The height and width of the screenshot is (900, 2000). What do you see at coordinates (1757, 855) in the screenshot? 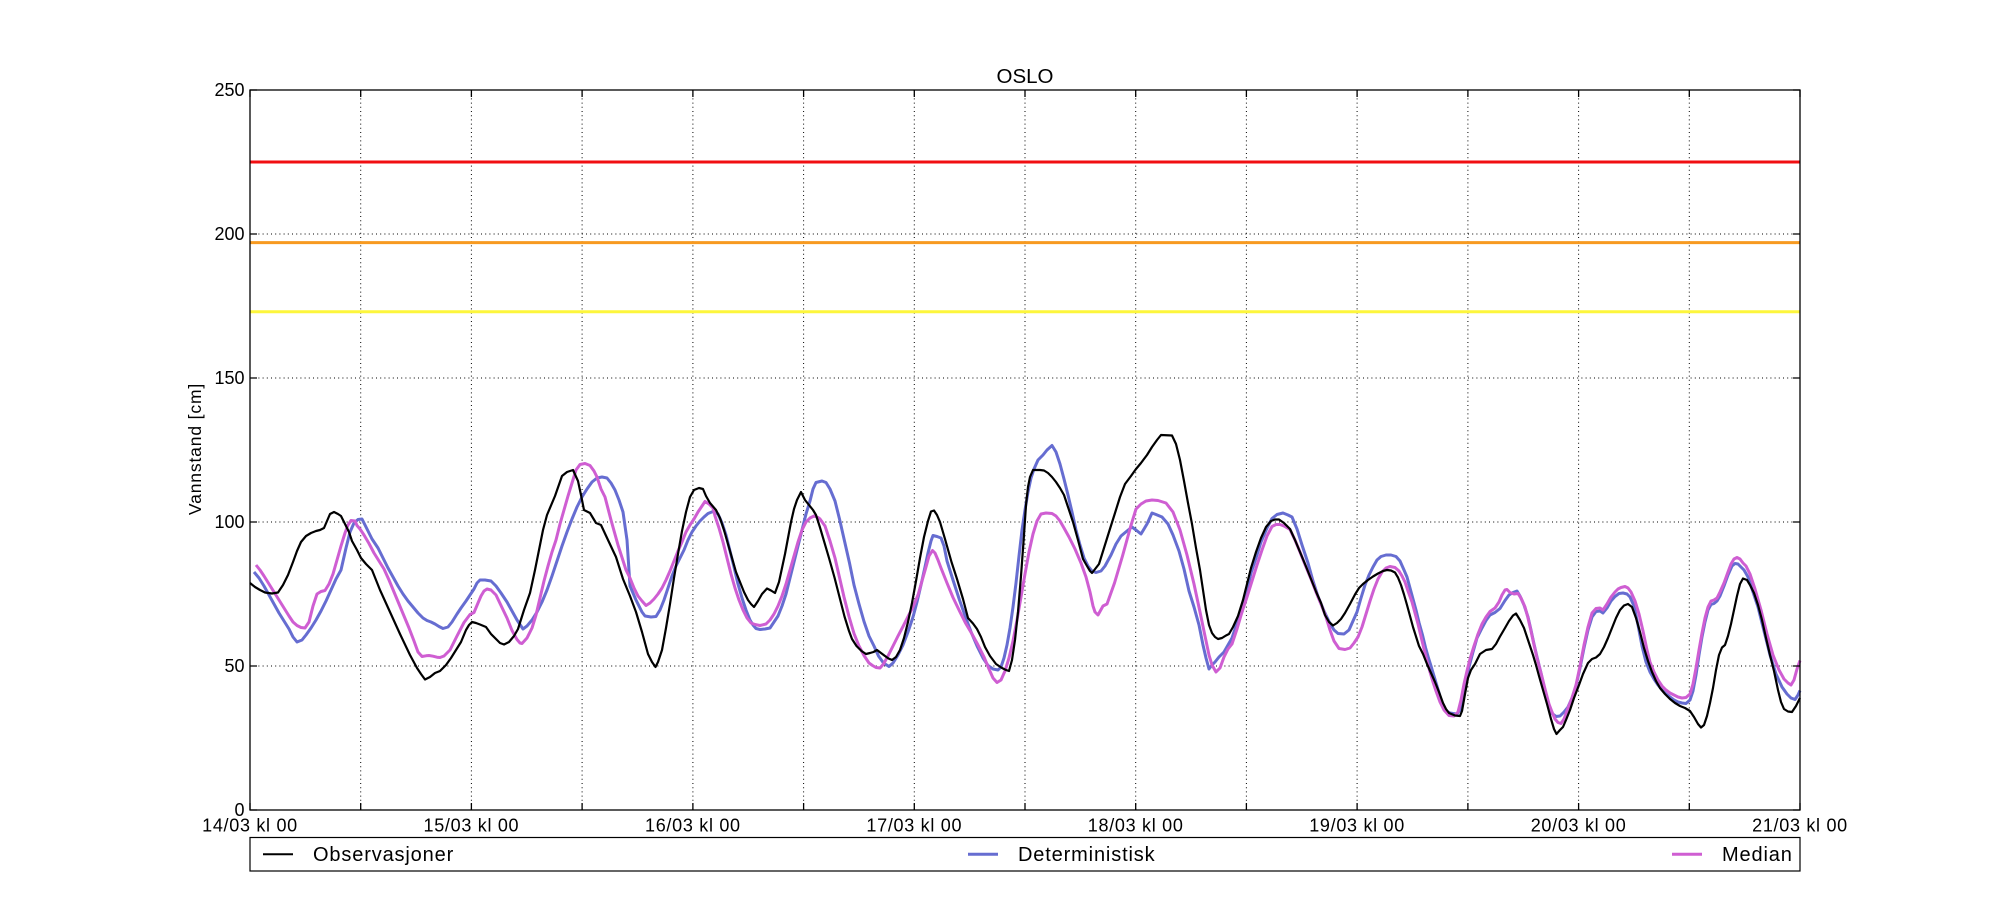
I see `svg-text: Median` at bounding box center [1757, 855].